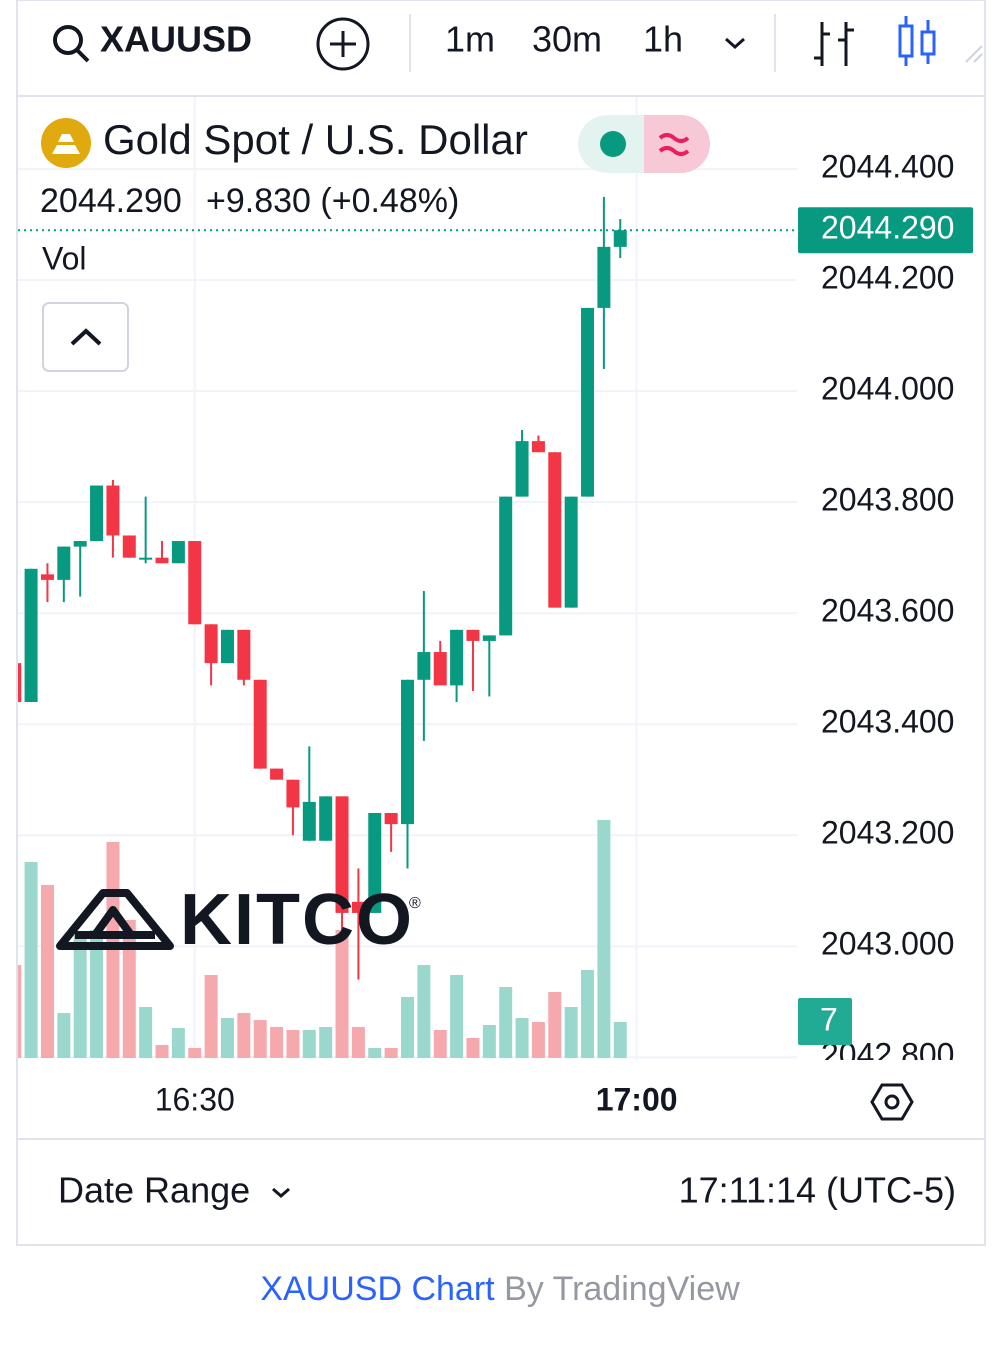 The height and width of the screenshot is (1345, 1000). I want to click on candles-style-button, so click(917, 41).